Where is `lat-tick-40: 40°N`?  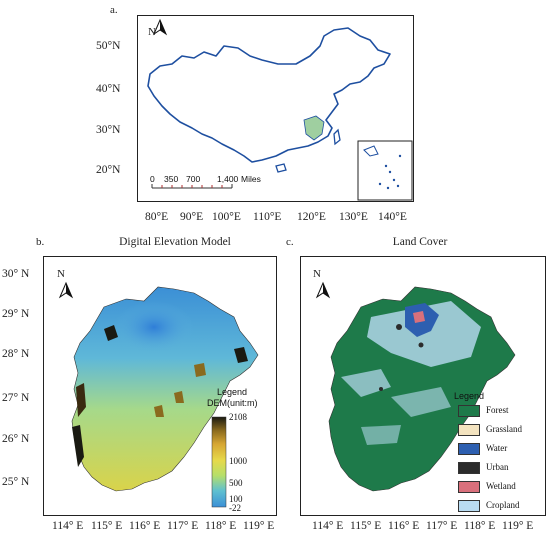
lat-tick-40: 40°N is located at coordinates (108, 89).